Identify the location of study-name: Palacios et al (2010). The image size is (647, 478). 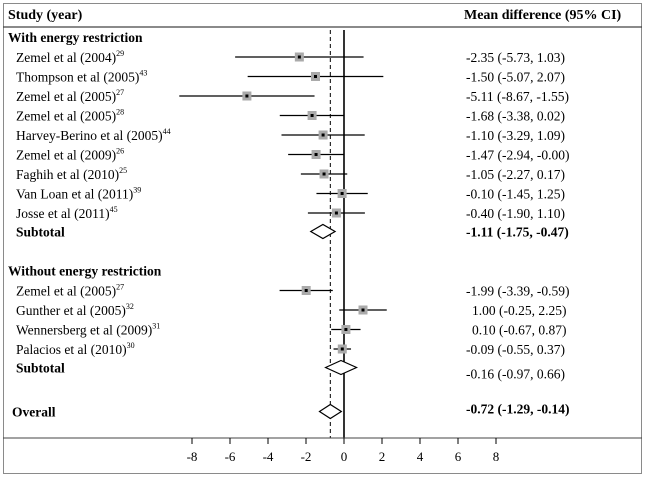
(71, 349).